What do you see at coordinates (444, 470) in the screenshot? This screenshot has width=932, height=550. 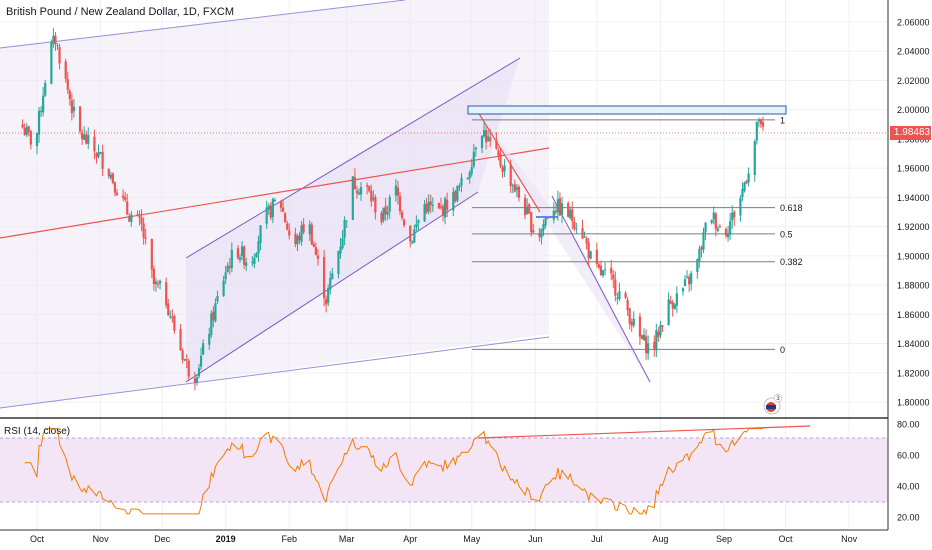 I see `rsi-band` at bounding box center [444, 470].